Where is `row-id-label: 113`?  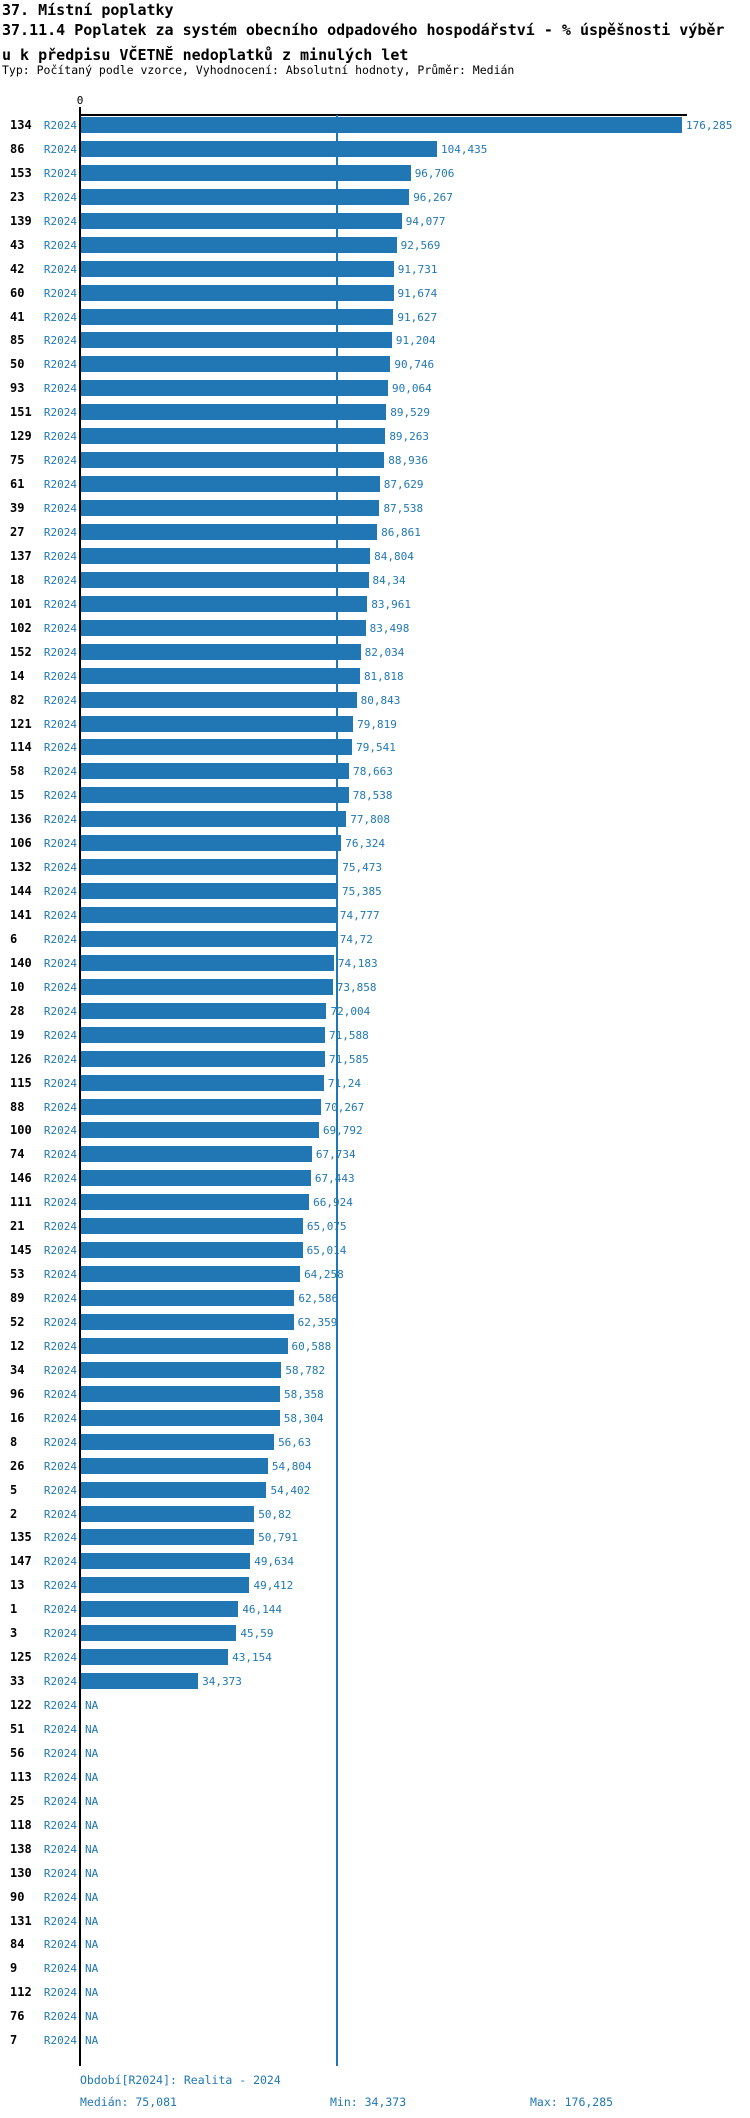 row-id-label: 113 is located at coordinates (21, 1776).